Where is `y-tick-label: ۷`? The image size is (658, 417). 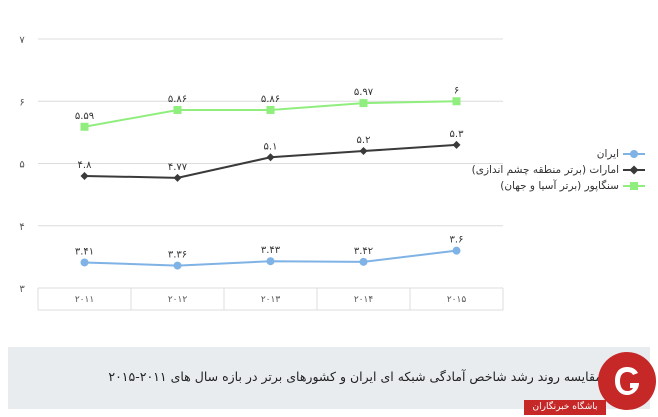 y-tick-label: ۷ is located at coordinates (22, 40).